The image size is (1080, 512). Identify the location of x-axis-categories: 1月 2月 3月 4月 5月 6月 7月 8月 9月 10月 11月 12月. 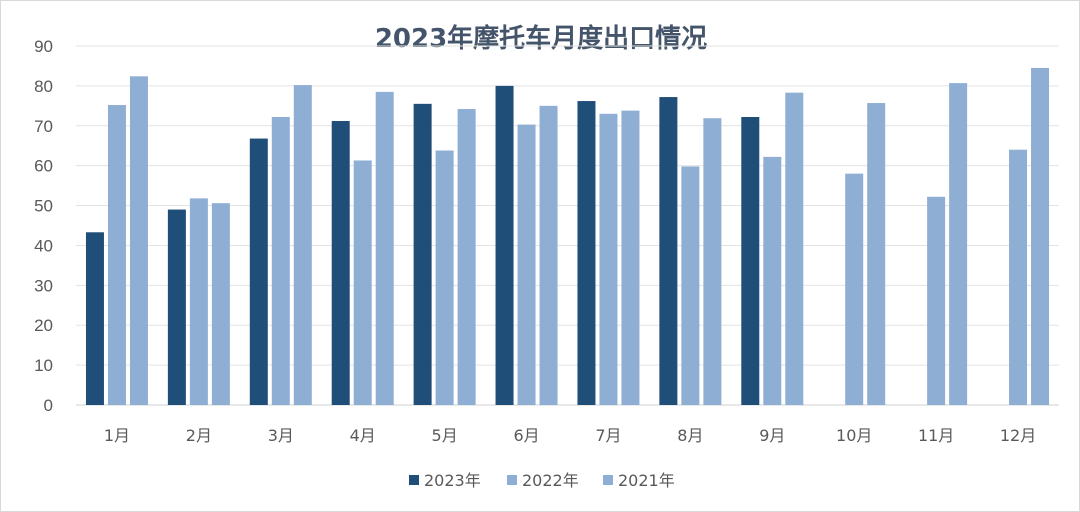
(570, 435).